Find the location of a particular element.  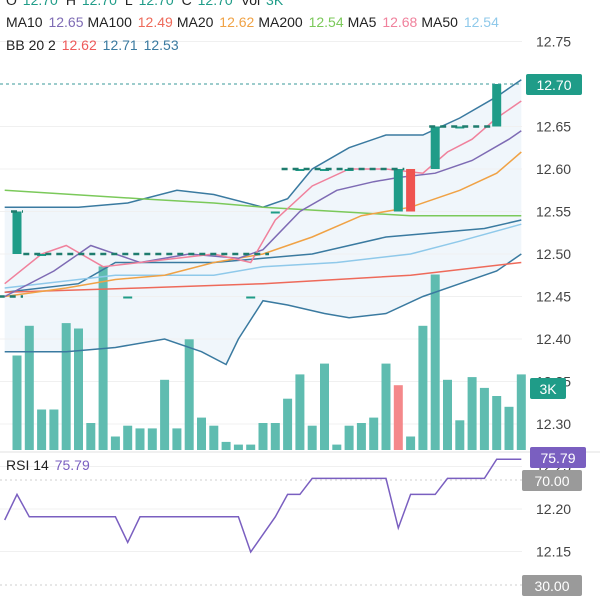

rsi-last-tag: 75.79 is located at coordinates (557, 458).